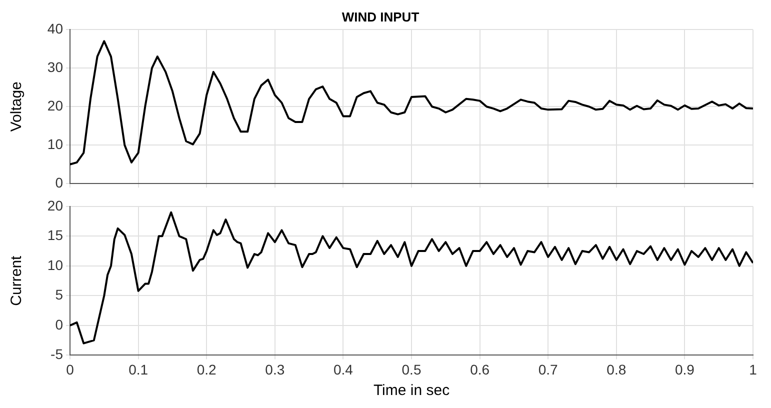  What do you see at coordinates (381, 16) in the screenshot?
I see `chart-title: WIND INPUT` at bounding box center [381, 16].